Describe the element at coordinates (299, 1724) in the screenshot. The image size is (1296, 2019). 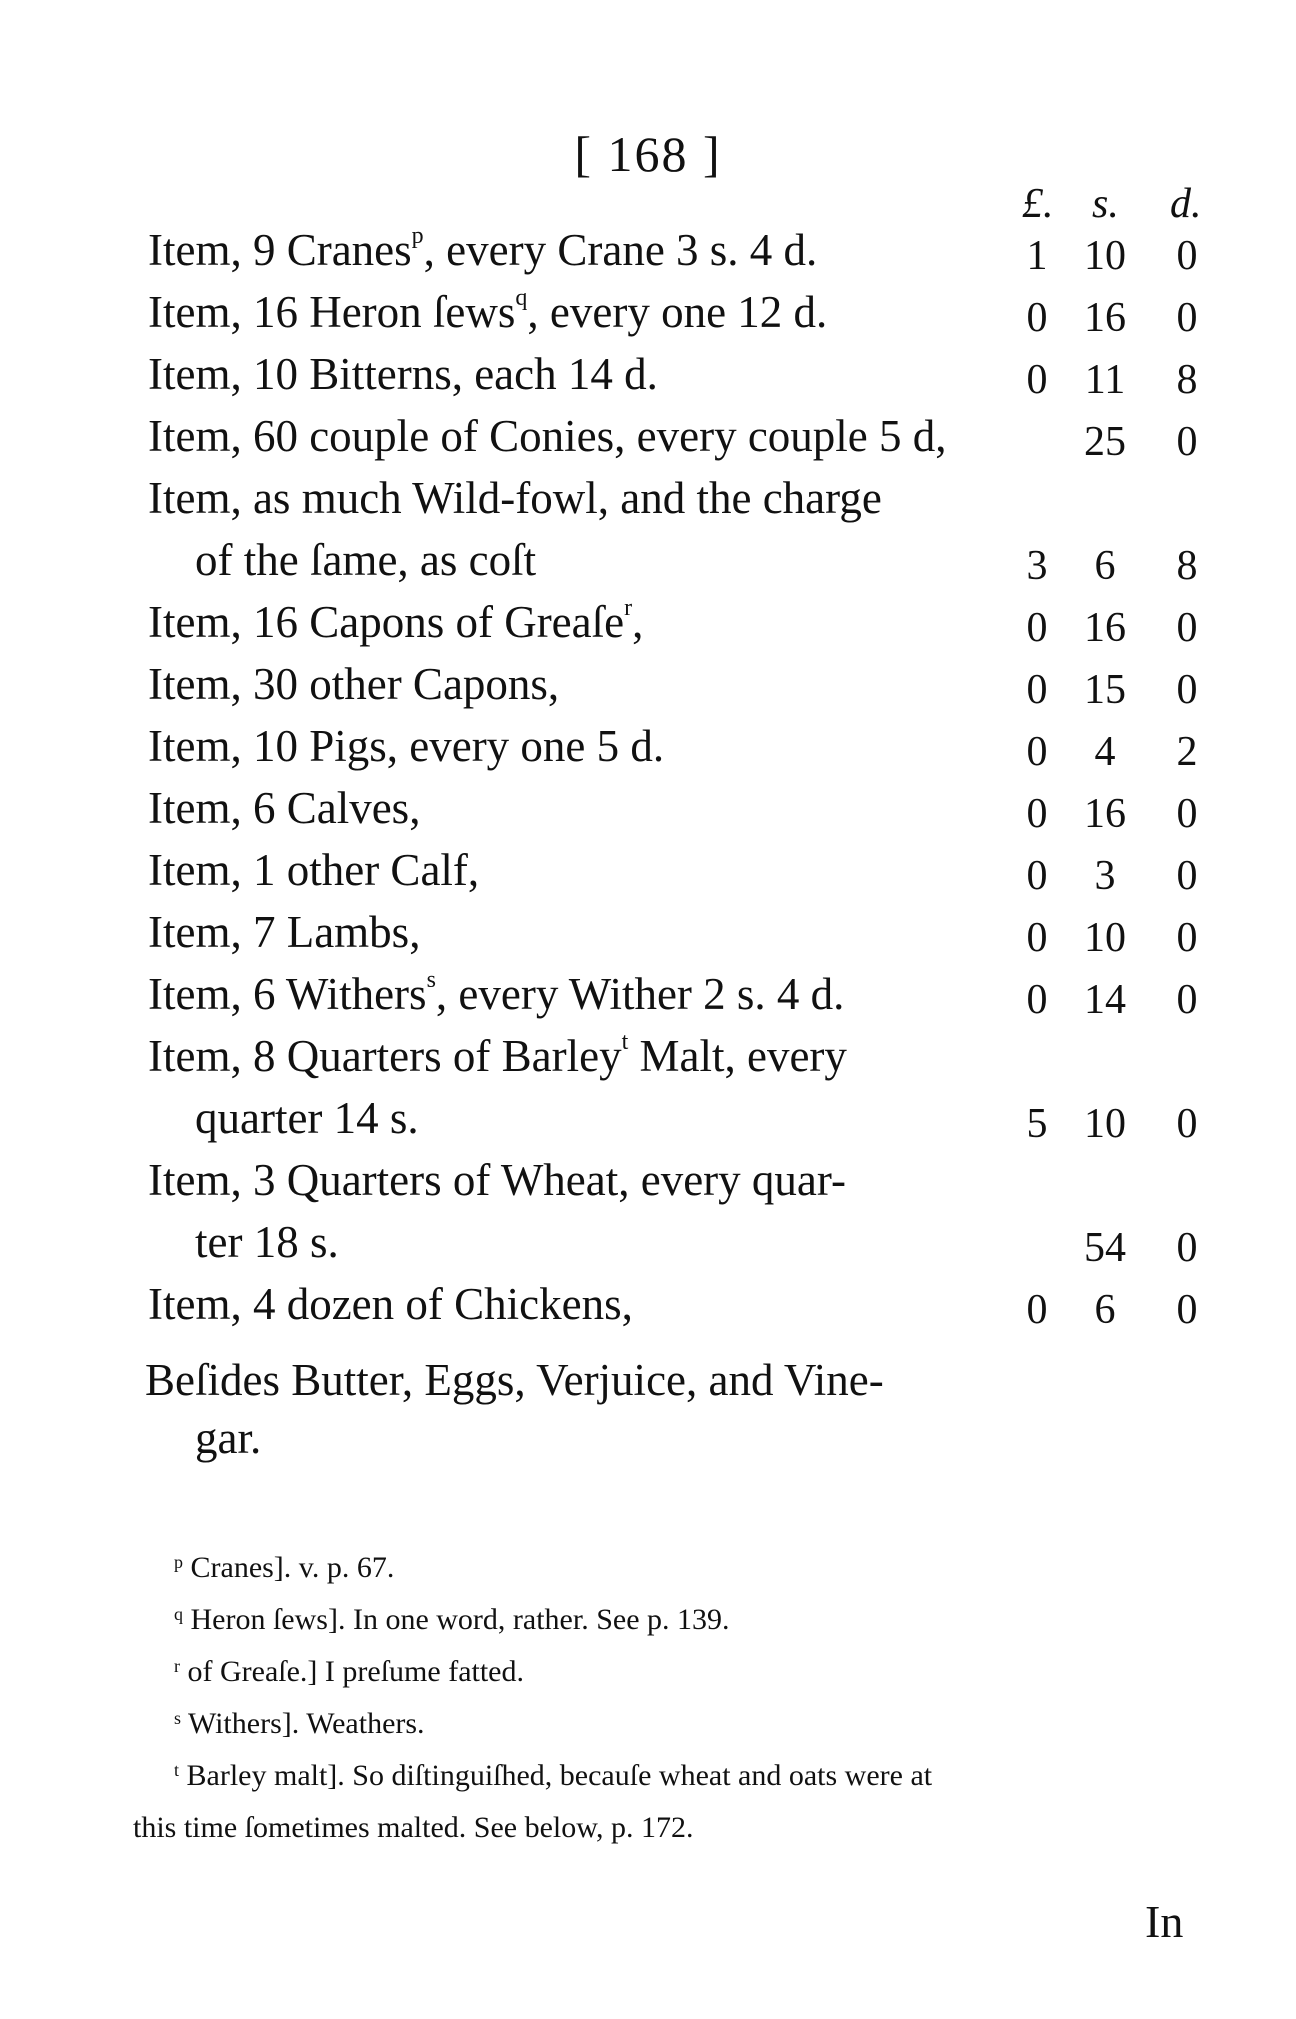
I see `footnote: s Withers]. Weathers.` at that location.